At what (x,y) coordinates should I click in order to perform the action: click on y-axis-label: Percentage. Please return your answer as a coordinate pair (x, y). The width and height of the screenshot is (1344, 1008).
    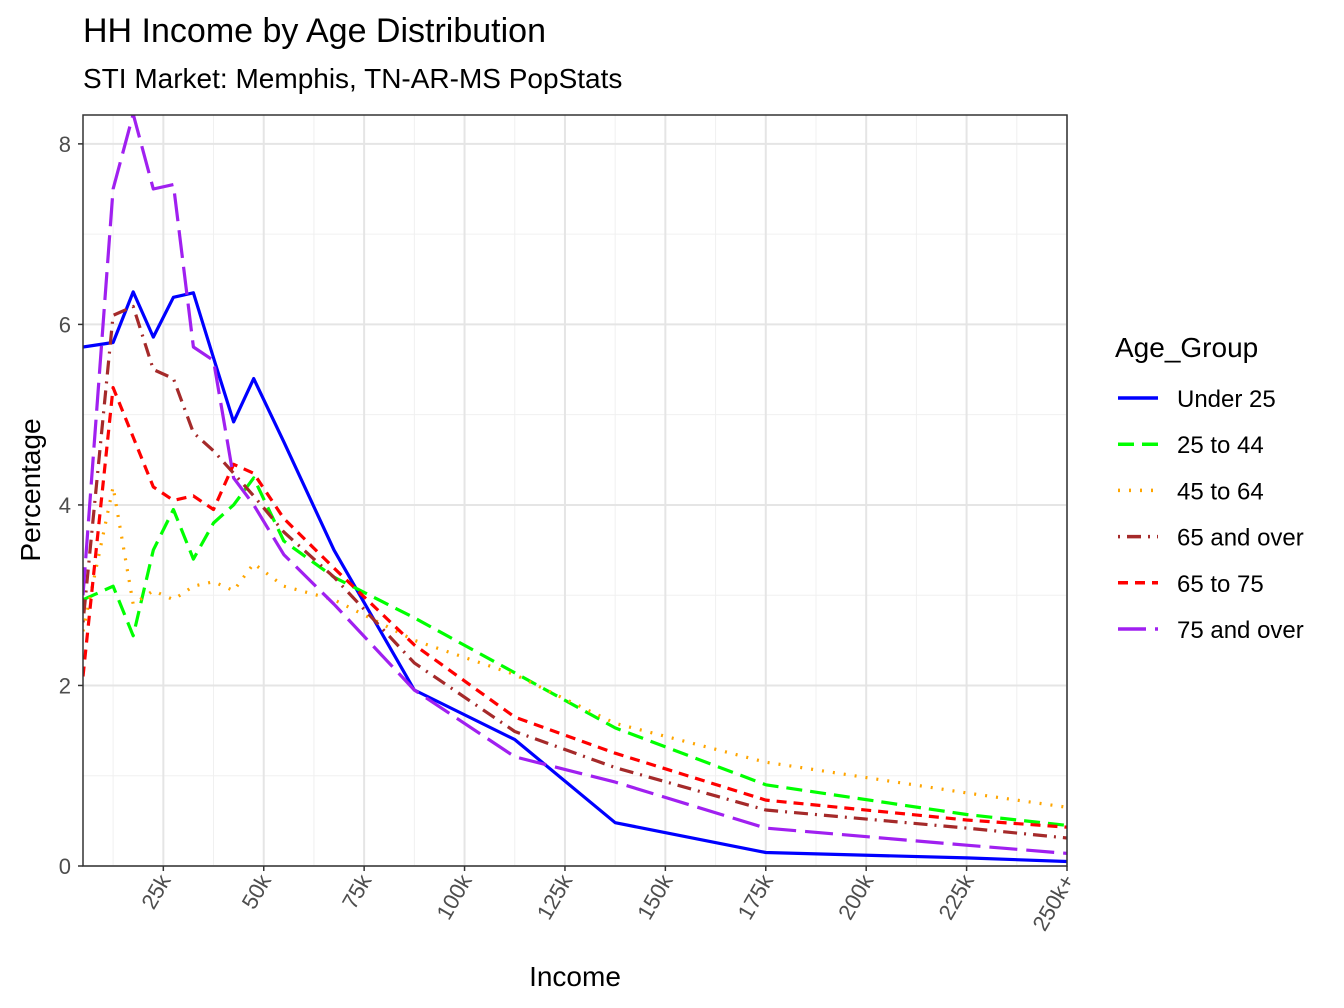
    Looking at the image, I should click on (30, 489).